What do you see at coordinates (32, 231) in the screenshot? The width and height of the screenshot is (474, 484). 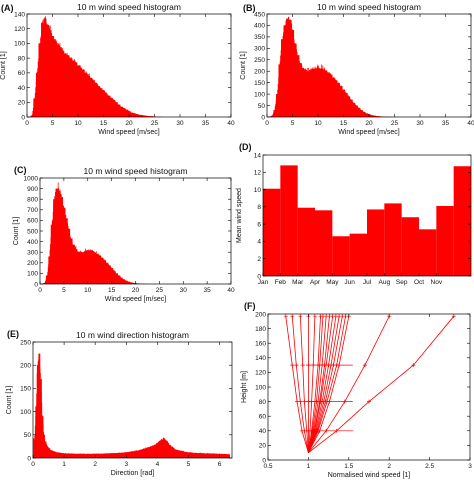 I see `y-tick-label: 500` at bounding box center [32, 231].